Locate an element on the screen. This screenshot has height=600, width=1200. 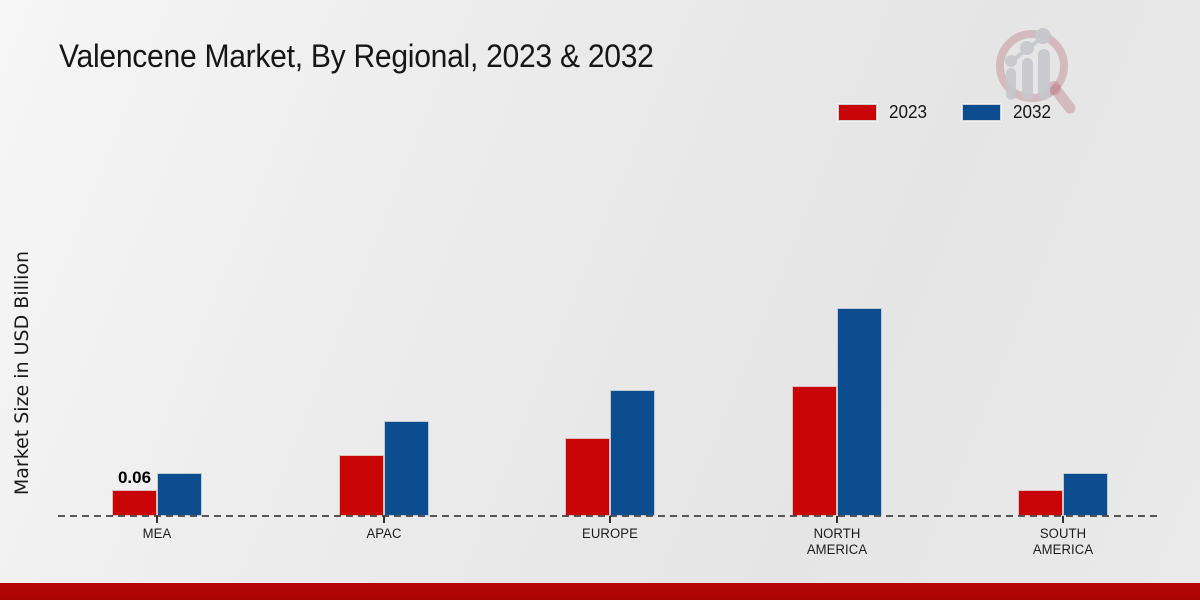
bar-2023-north-america is located at coordinates (814, 451).